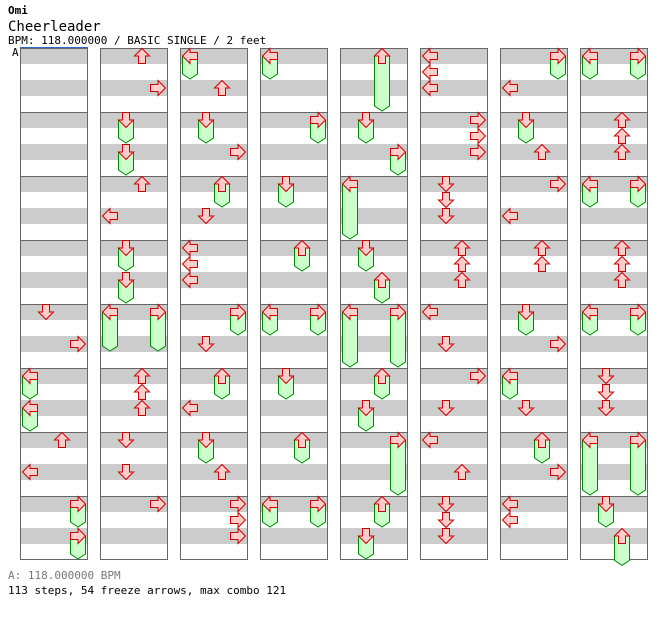 This screenshot has height=620, width=672. What do you see at coordinates (54, 27) in the screenshot?
I see `song-title: Cheerleader` at bounding box center [54, 27].